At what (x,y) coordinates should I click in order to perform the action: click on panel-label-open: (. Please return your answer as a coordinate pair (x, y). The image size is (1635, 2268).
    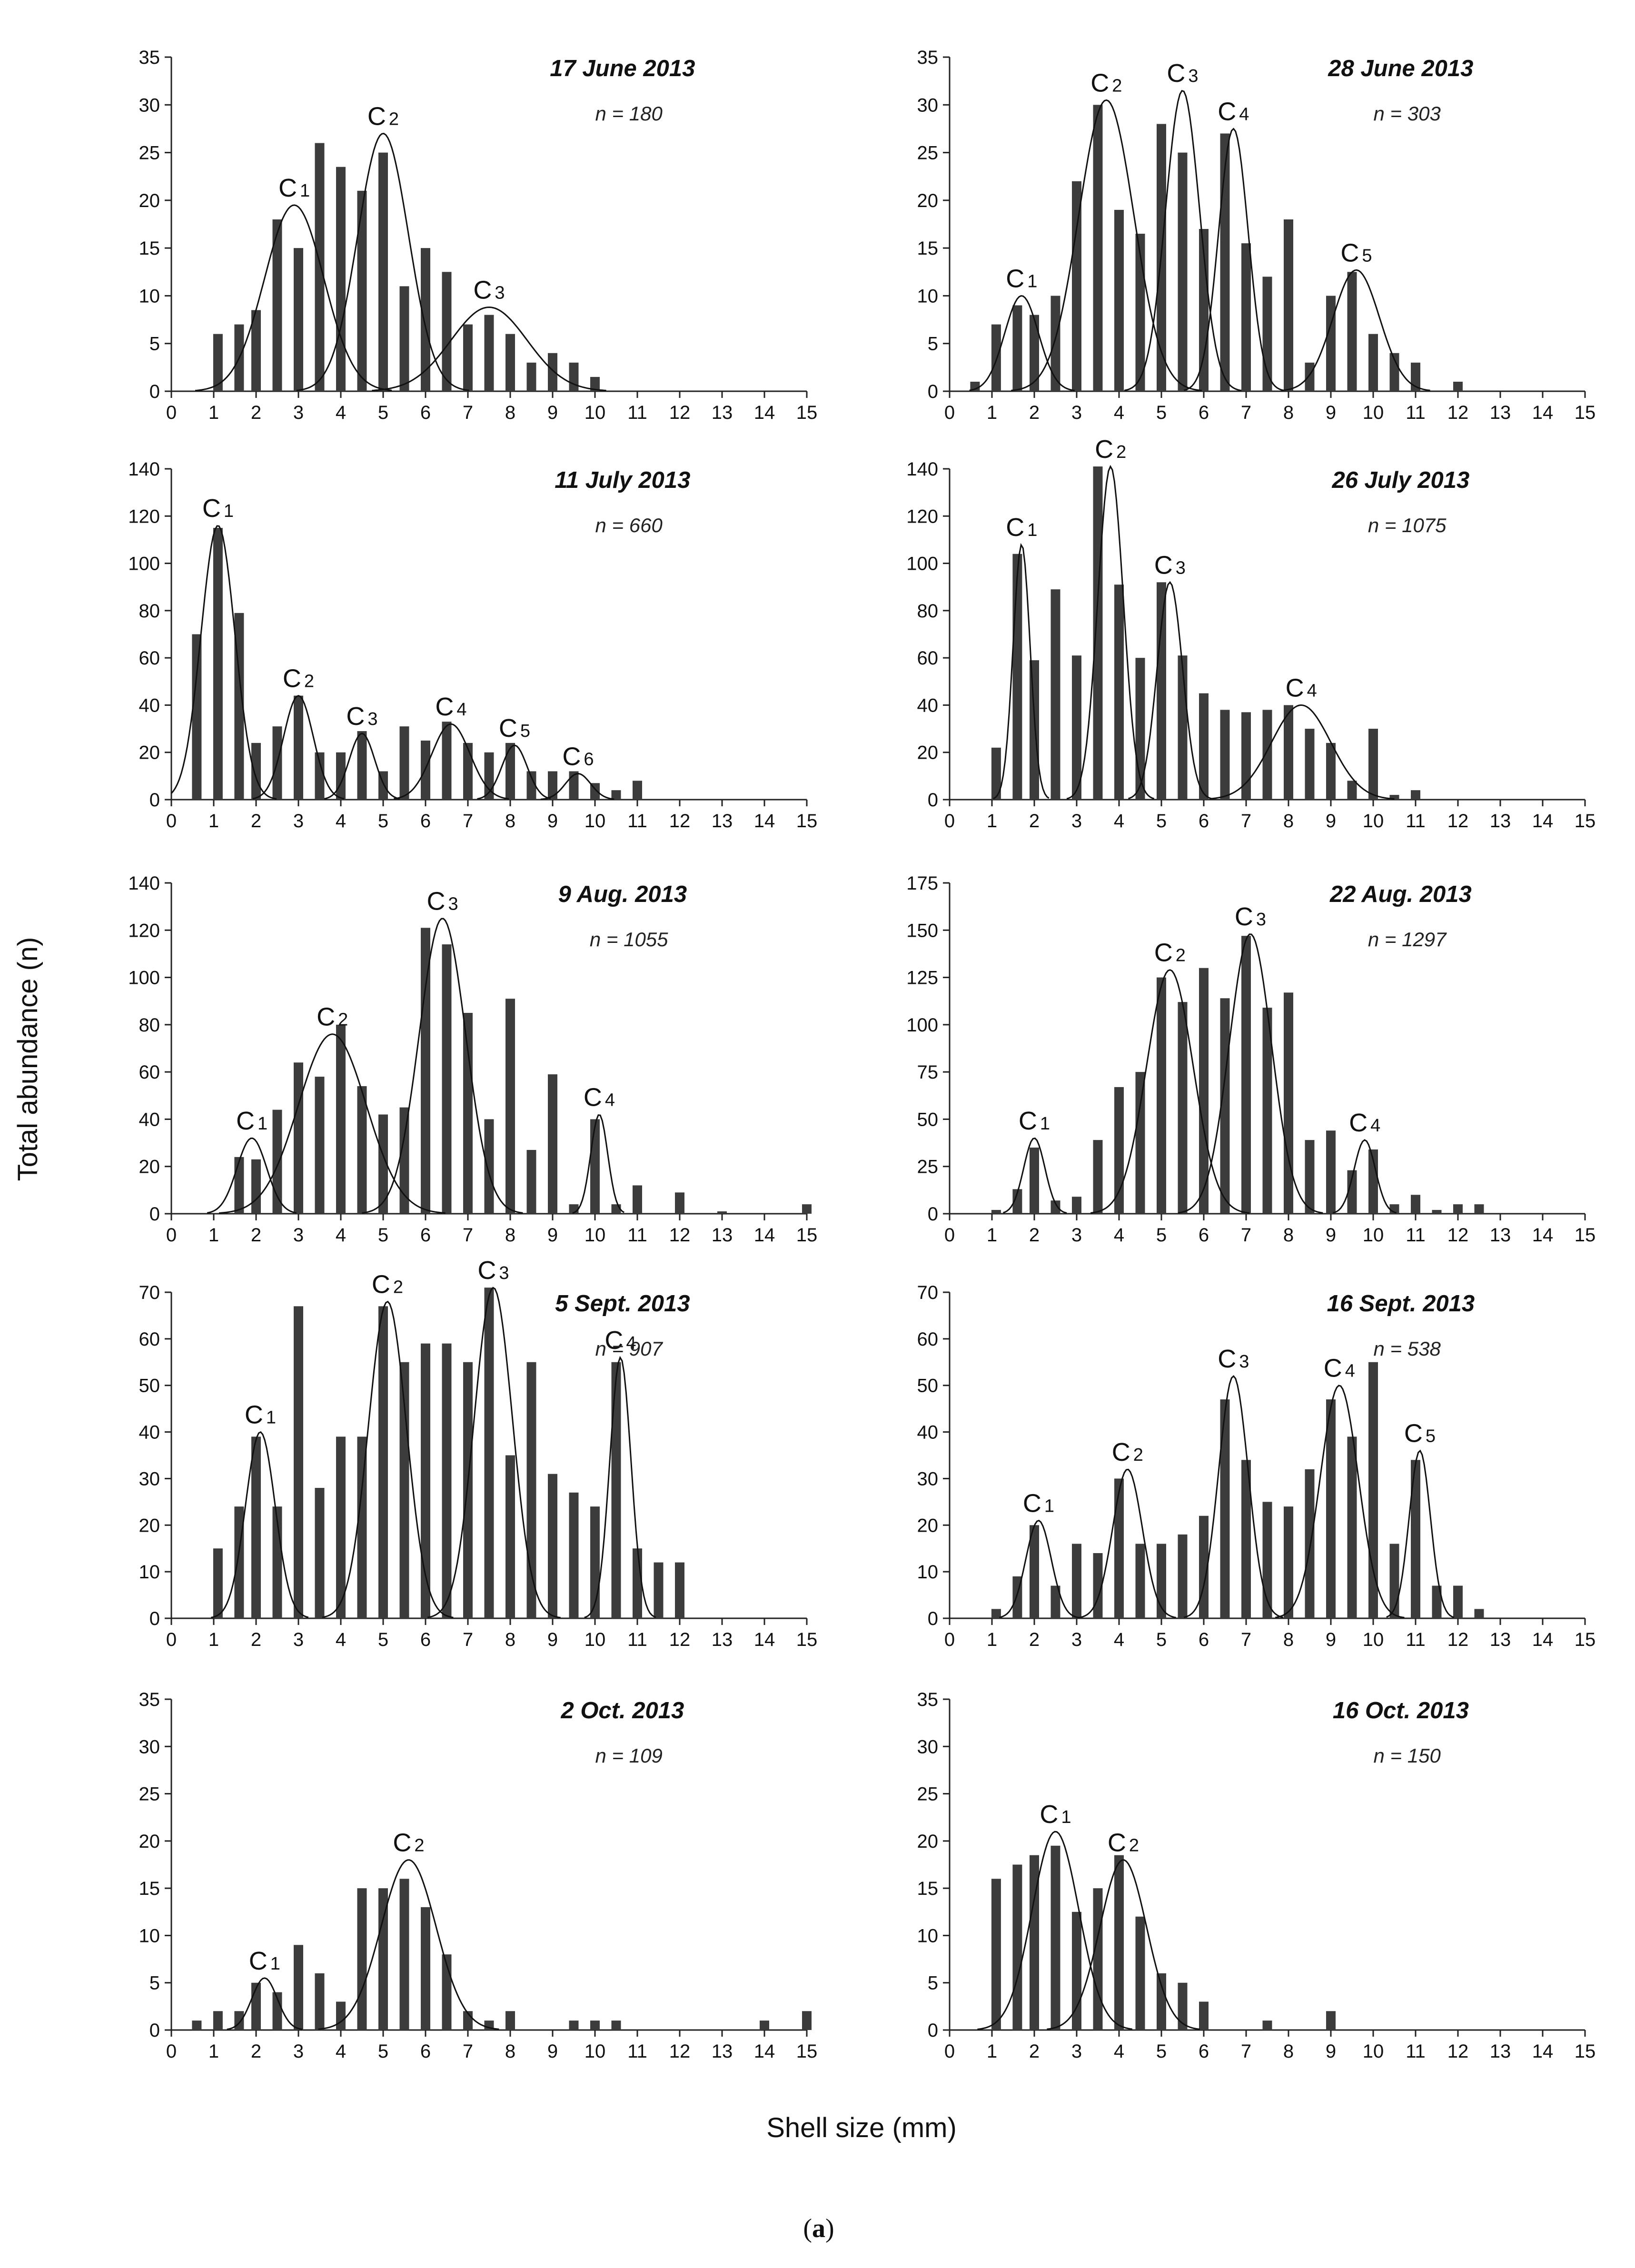
    Looking at the image, I should click on (808, 2228).